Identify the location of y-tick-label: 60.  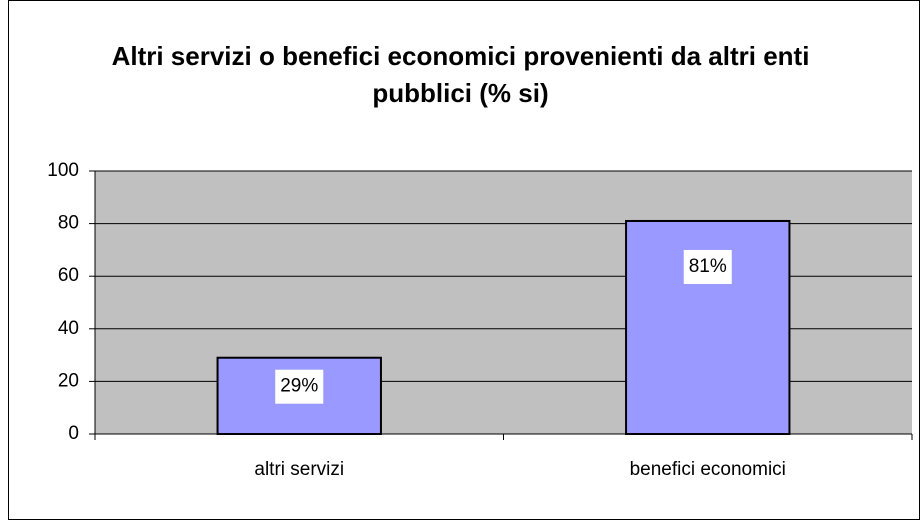
(68, 275).